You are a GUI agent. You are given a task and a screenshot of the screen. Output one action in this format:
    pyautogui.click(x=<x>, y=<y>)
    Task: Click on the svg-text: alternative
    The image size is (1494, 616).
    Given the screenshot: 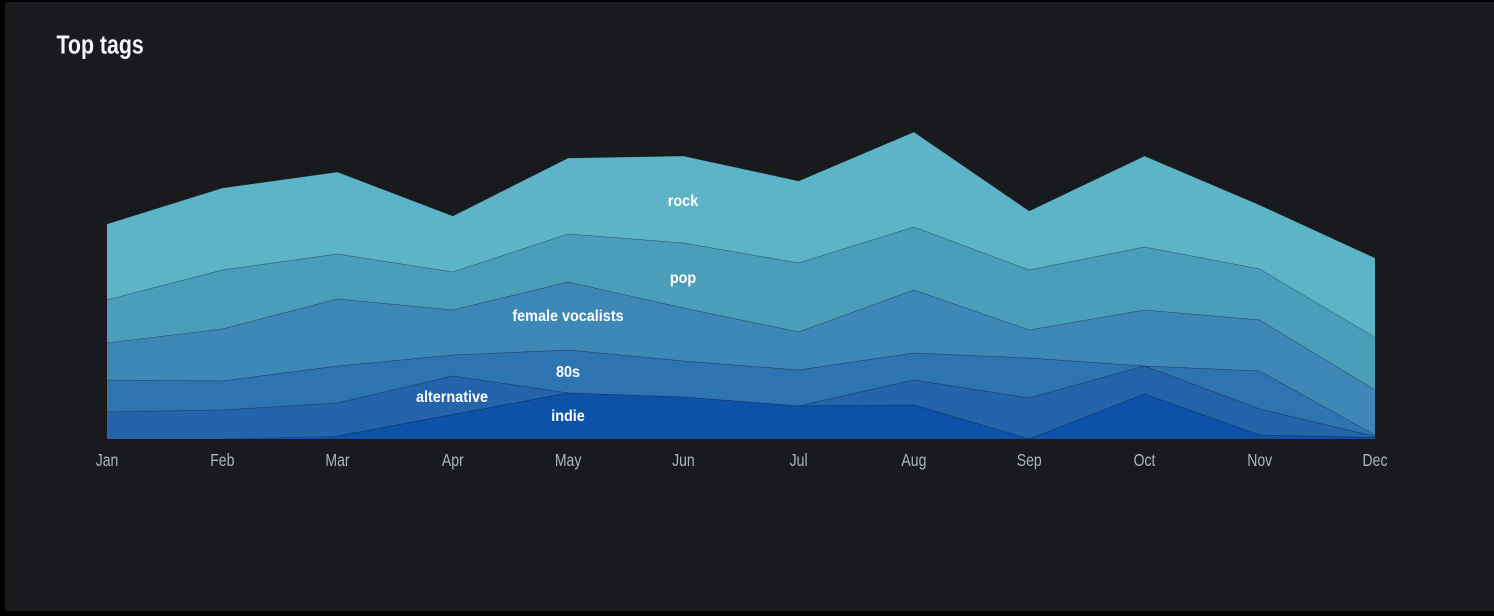 What is the action you would take?
    pyautogui.click(x=452, y=397)
    